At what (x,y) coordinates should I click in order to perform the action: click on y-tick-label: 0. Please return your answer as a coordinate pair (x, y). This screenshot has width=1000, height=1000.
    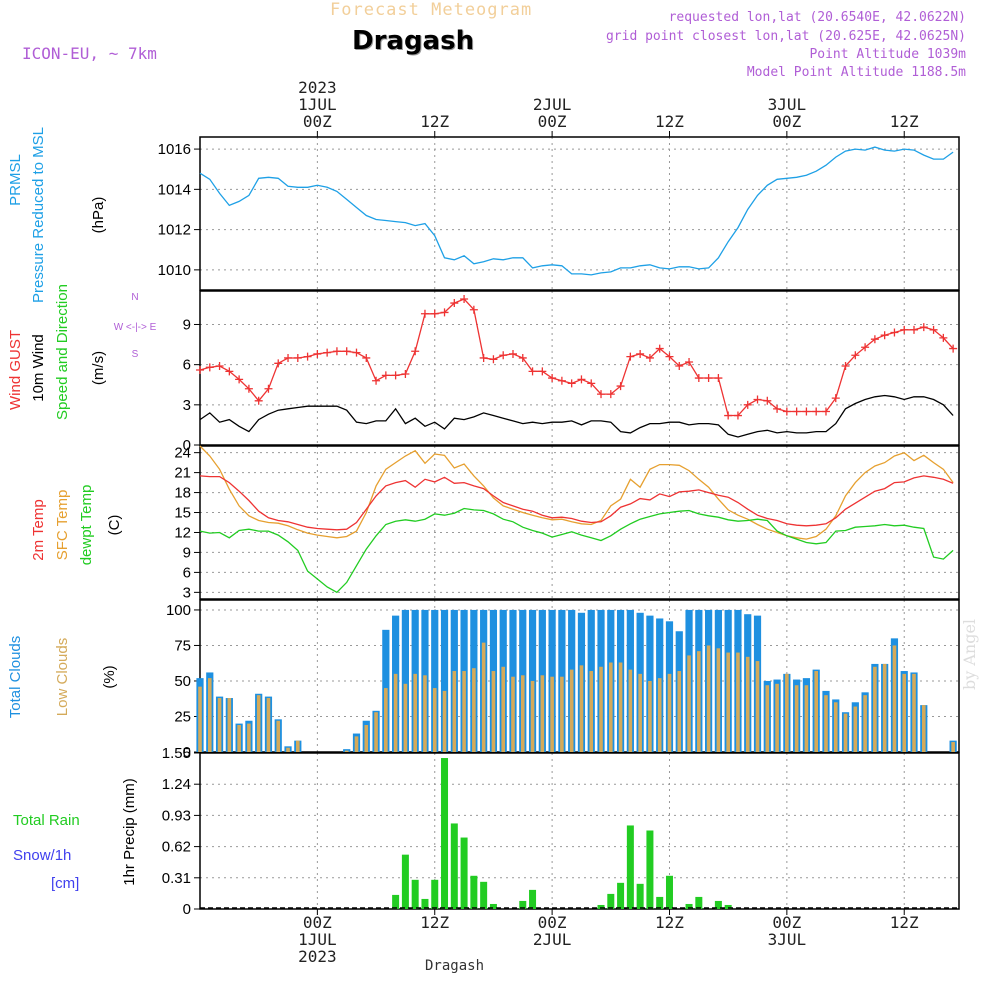
    Looking at the image, I should click on (187, 909).